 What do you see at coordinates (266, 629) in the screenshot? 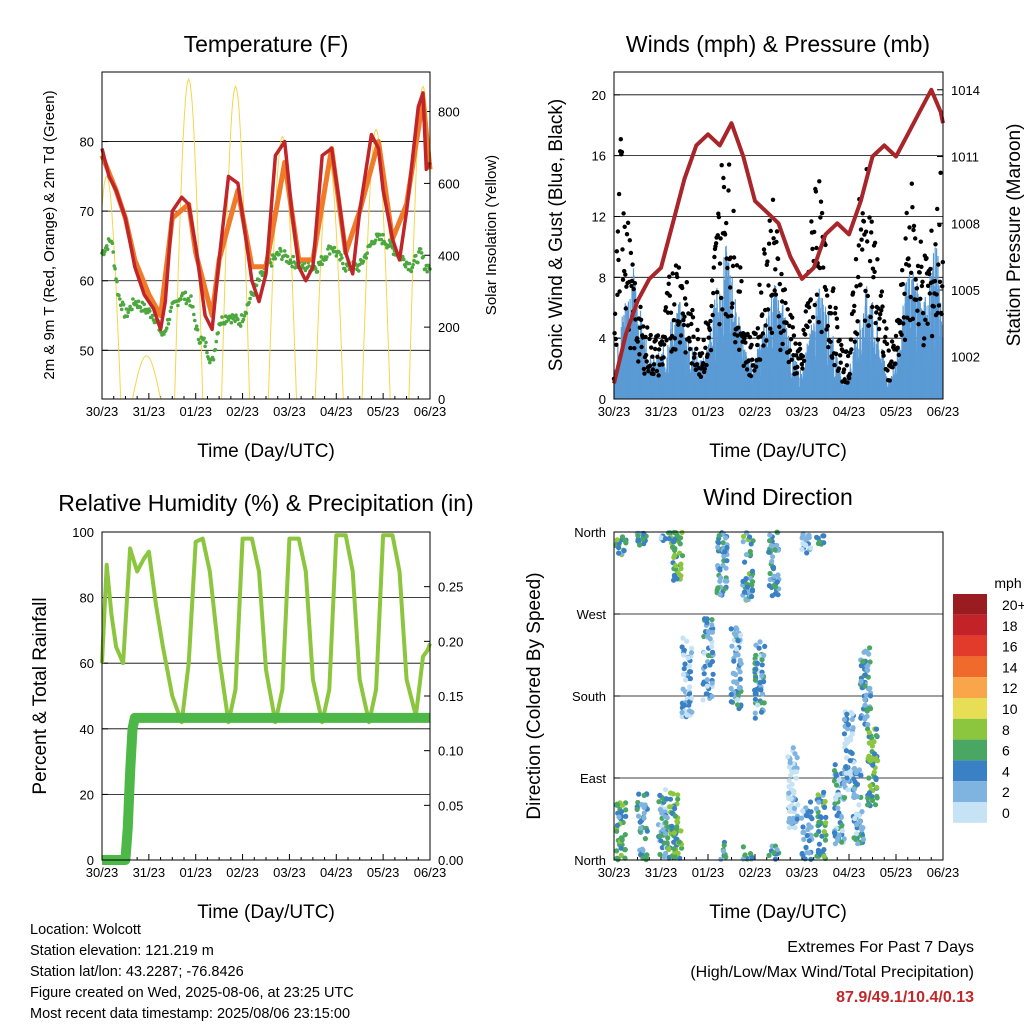
I see `relative-humidity-line` at bounding box center [266, 629].